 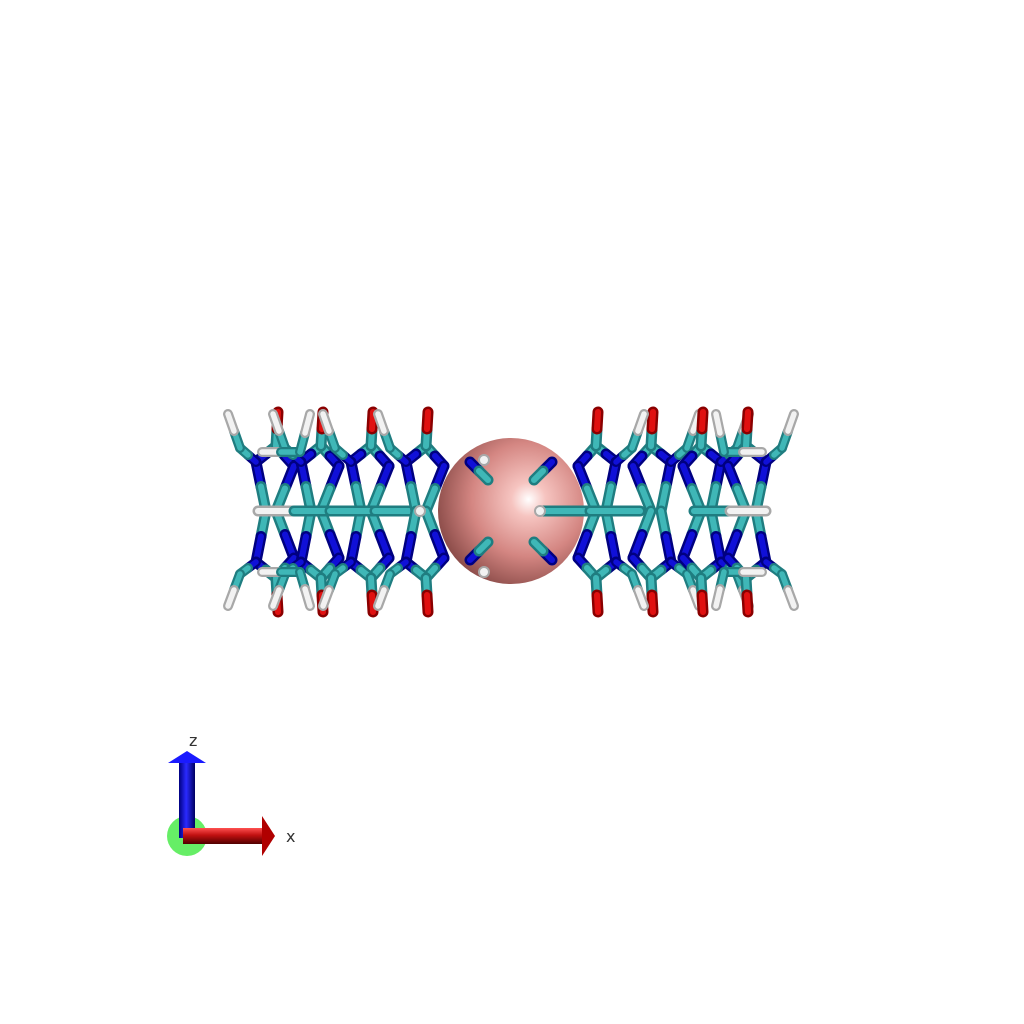 I want to click on axes-indicator: z x, so click(x=231, y=793).